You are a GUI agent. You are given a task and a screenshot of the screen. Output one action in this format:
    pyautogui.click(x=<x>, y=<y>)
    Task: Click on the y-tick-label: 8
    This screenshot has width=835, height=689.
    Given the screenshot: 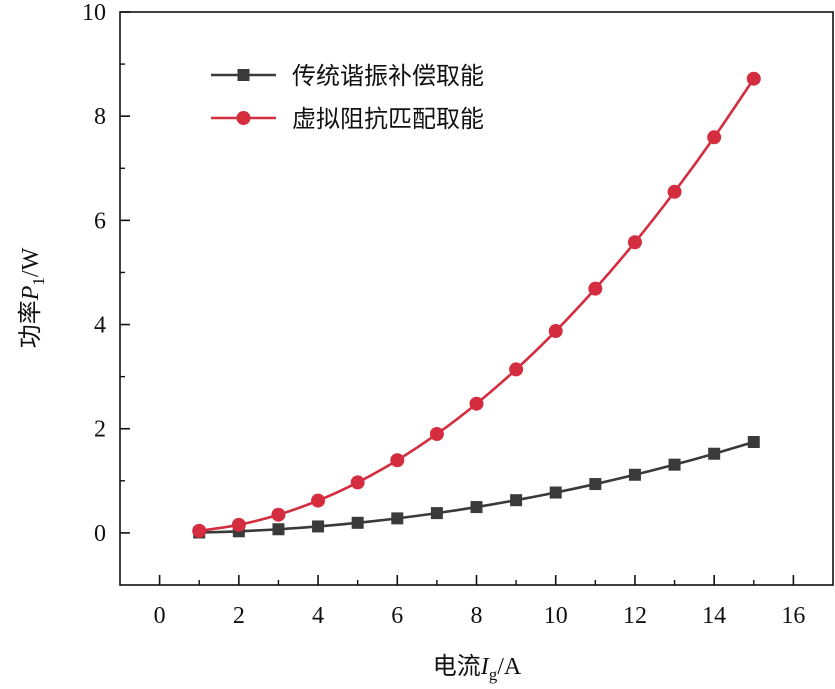 What is the action you would take?
    pyautogui.click(x=100, y=117)
    